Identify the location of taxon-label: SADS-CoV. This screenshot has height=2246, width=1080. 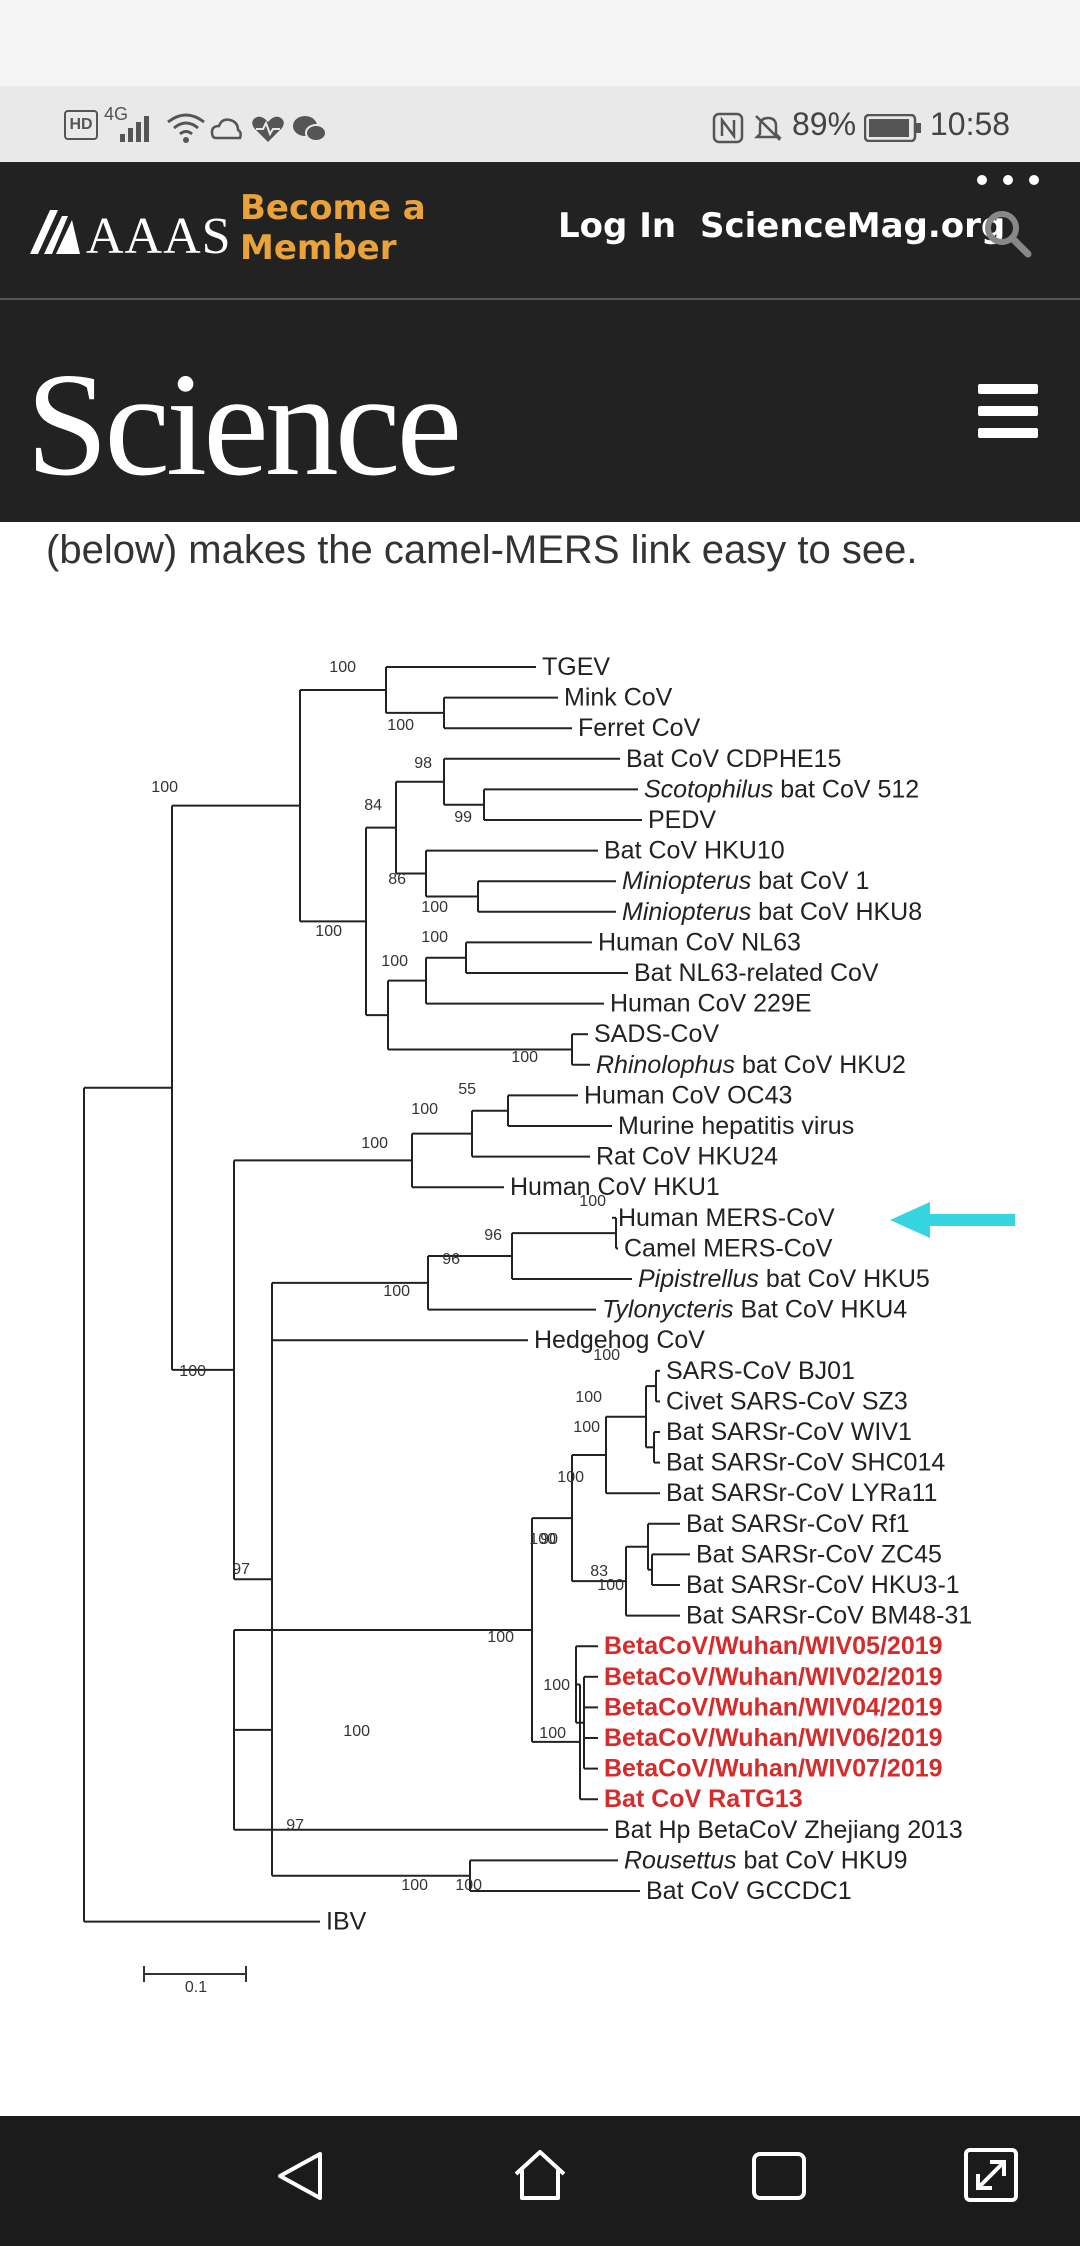
(656, 1034).